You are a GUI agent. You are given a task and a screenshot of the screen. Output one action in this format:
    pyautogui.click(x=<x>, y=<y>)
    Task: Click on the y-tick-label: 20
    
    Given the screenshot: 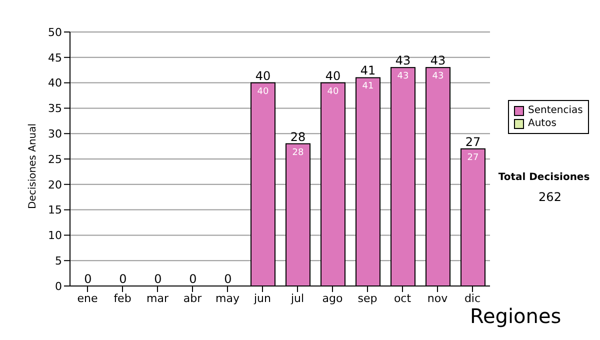 What is the action you would take?
    pyautogui.click(x=55, y=185)
    